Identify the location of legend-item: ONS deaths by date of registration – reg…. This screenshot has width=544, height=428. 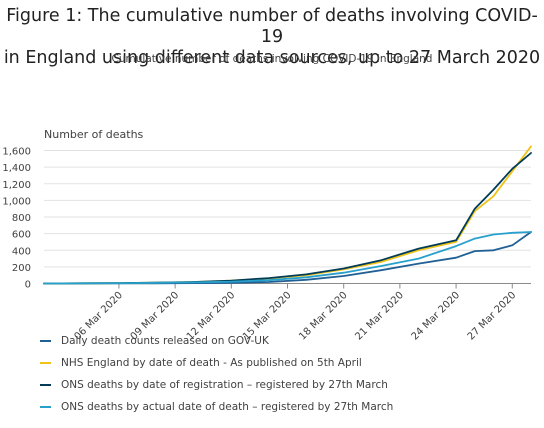
(214, 385).